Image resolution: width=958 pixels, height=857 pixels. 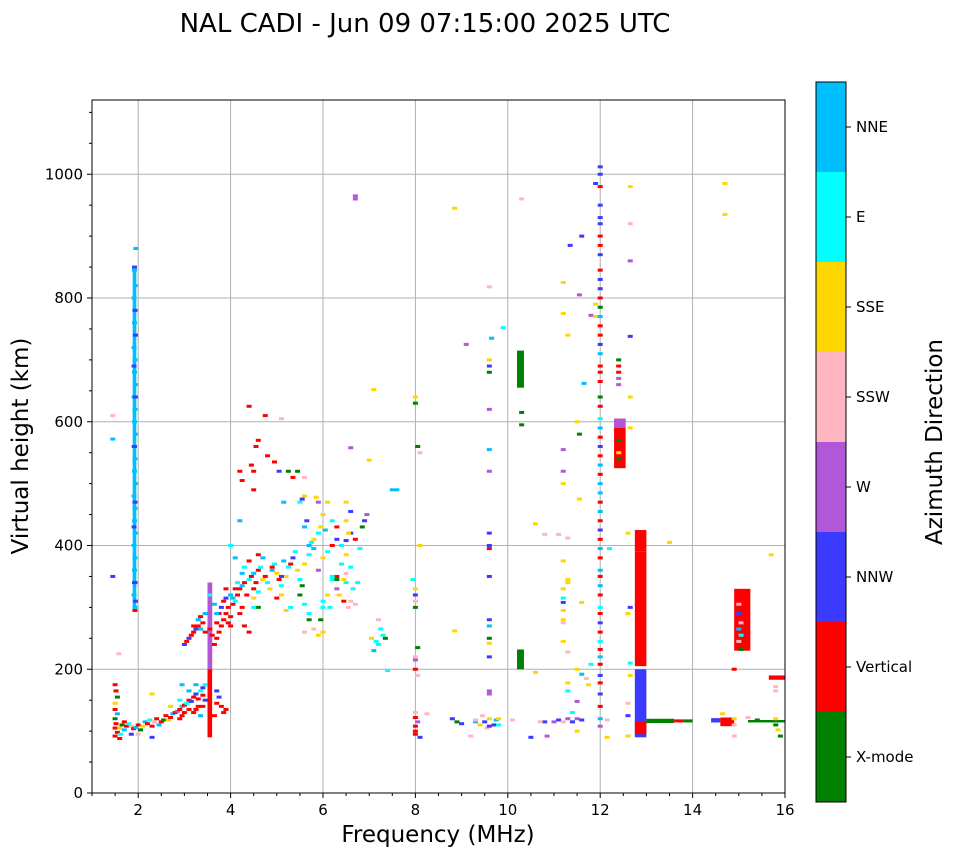 What do you see at coordinates (640, 609) in the screenshot?
I see `echo-block-vertical` at bounding box center [640, 609].